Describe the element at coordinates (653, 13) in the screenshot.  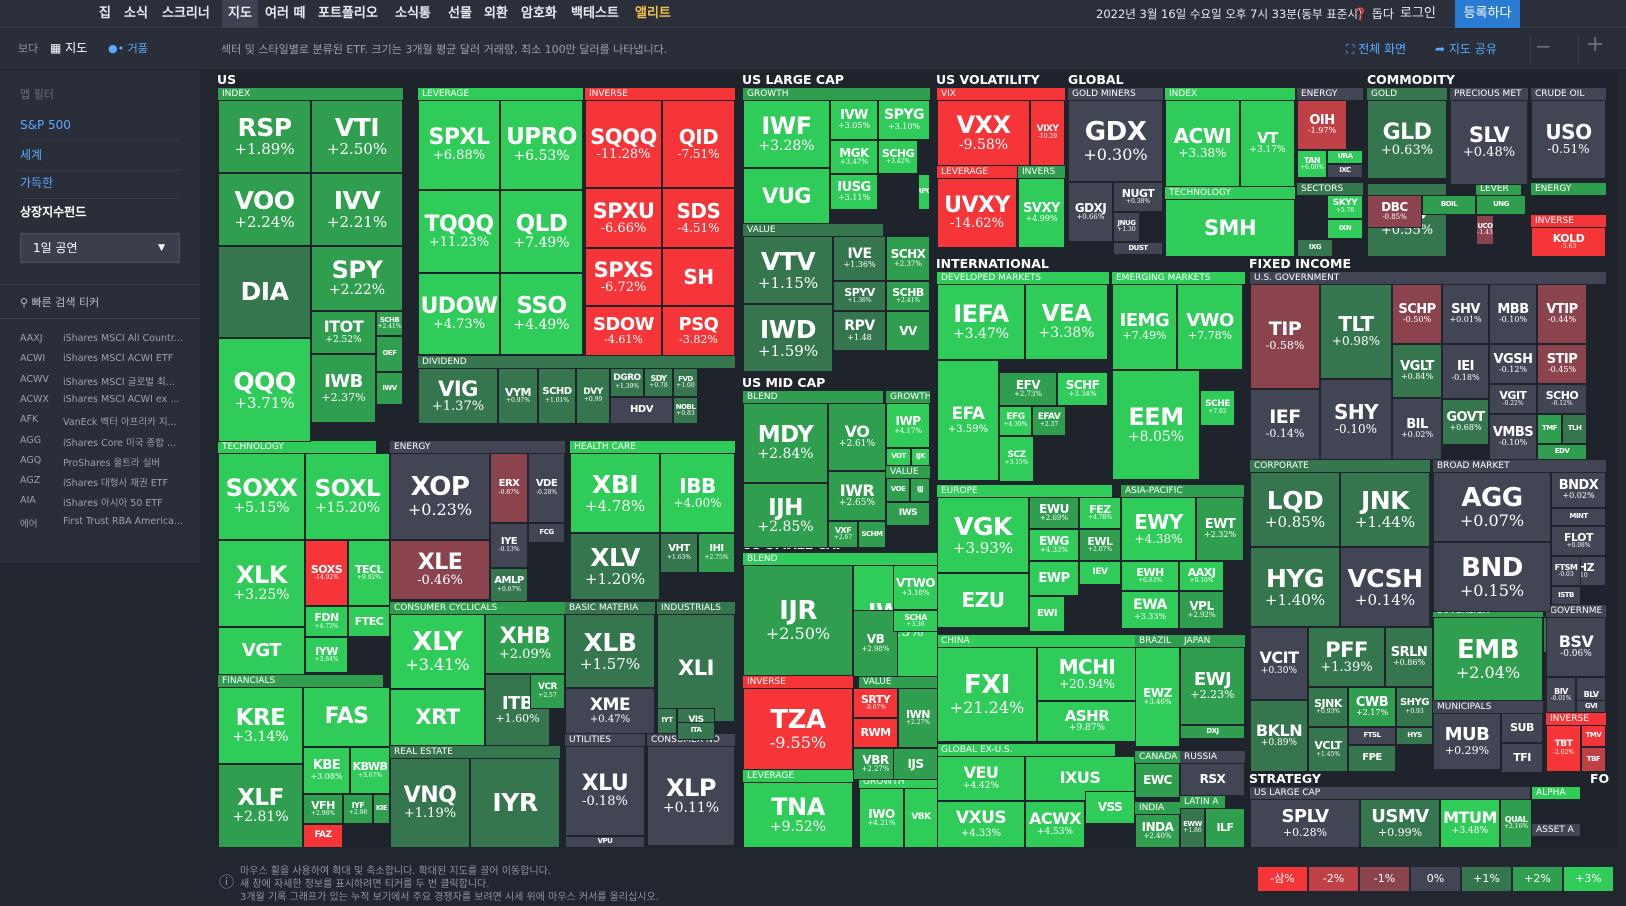
I see `nav-elite: 앨리트` at that location.